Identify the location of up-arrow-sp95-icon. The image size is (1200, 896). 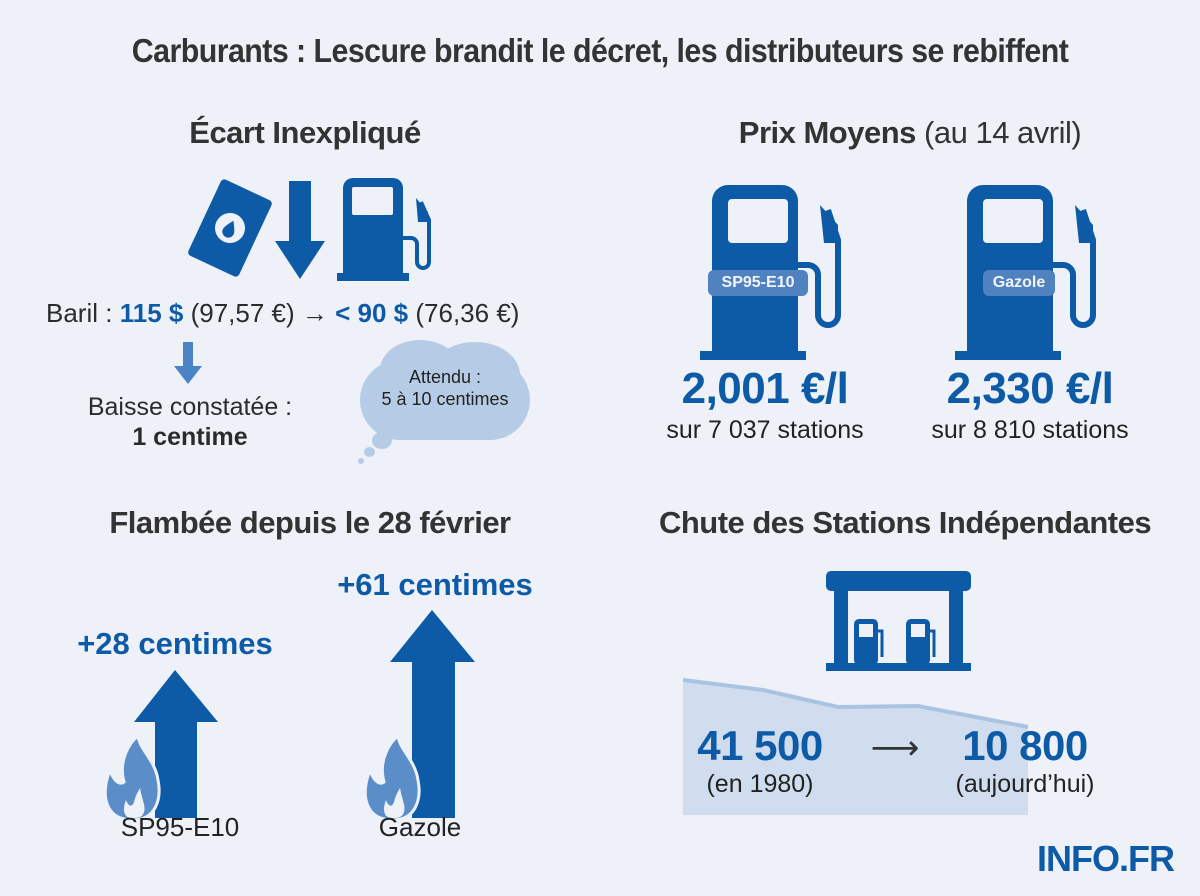
(160, 745).